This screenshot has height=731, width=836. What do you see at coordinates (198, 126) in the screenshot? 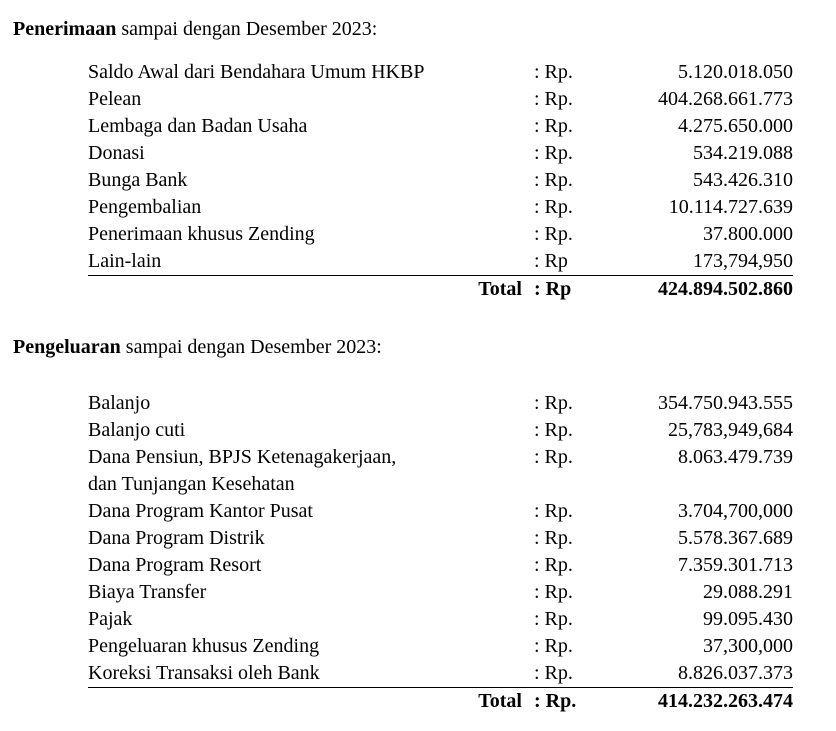
I see `row-label-line1: Lembaga dan Badan Usaha` at bounding box center [198, 126].